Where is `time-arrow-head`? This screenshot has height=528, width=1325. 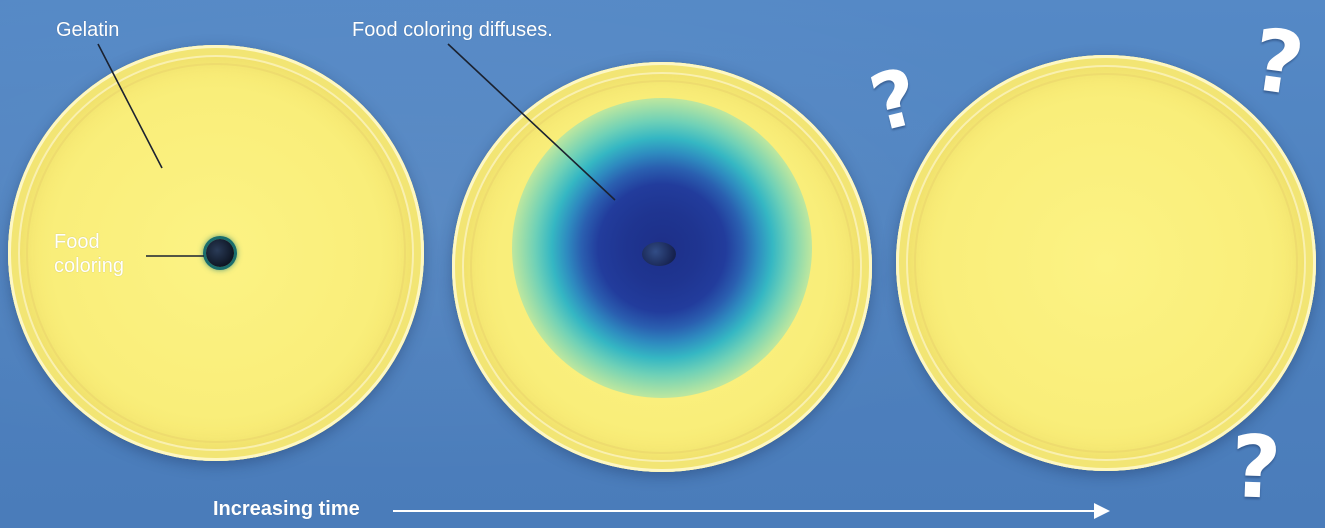 time-arrow-head is located at coordinates (1102, 511).